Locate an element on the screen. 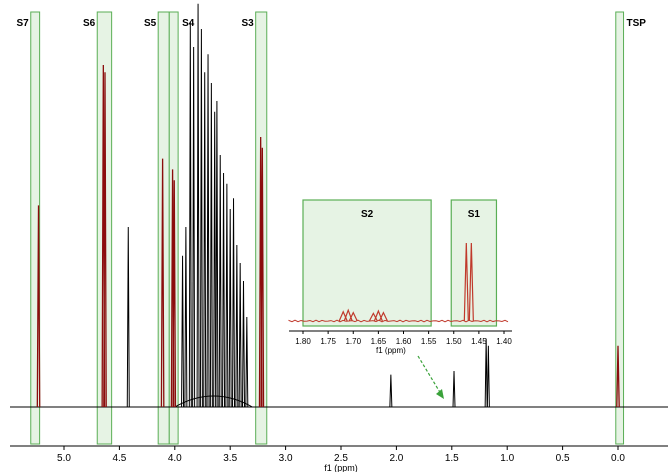 The width and height of the screenshot is (670, 472). arrow-shaft is located at coordinates (429, 375).